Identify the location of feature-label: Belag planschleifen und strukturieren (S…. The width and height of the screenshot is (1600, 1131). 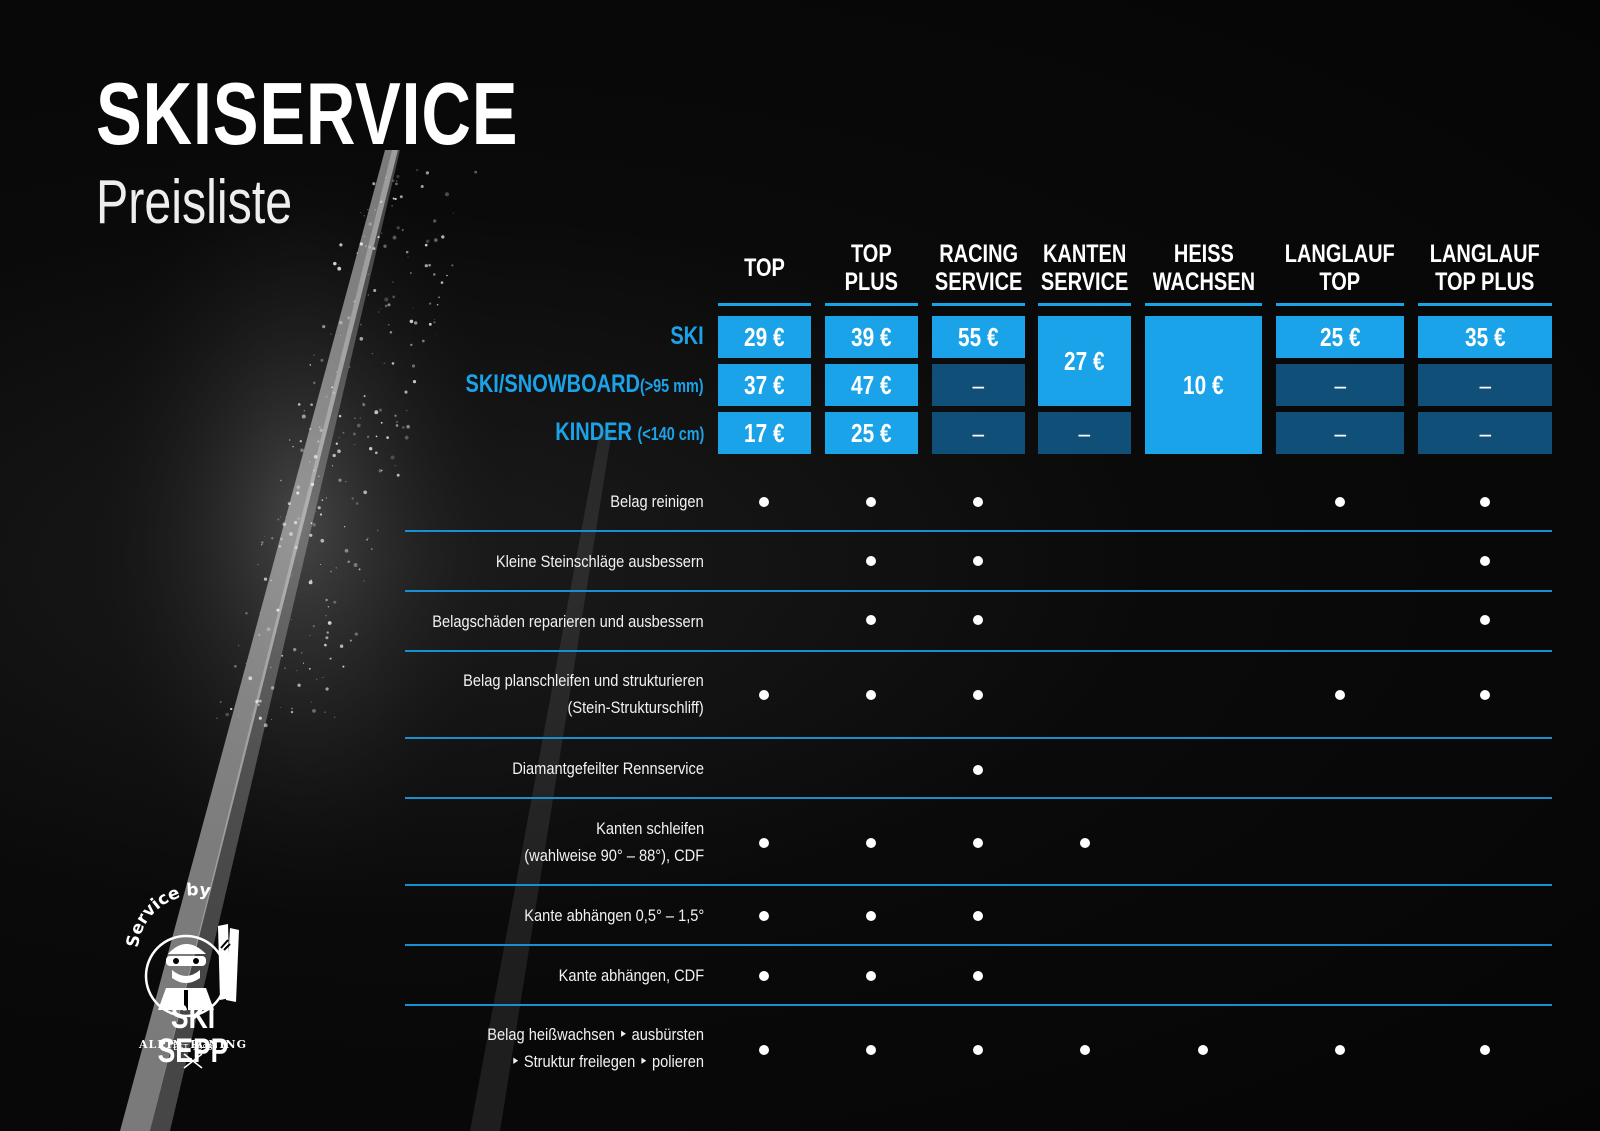
(583, 694).